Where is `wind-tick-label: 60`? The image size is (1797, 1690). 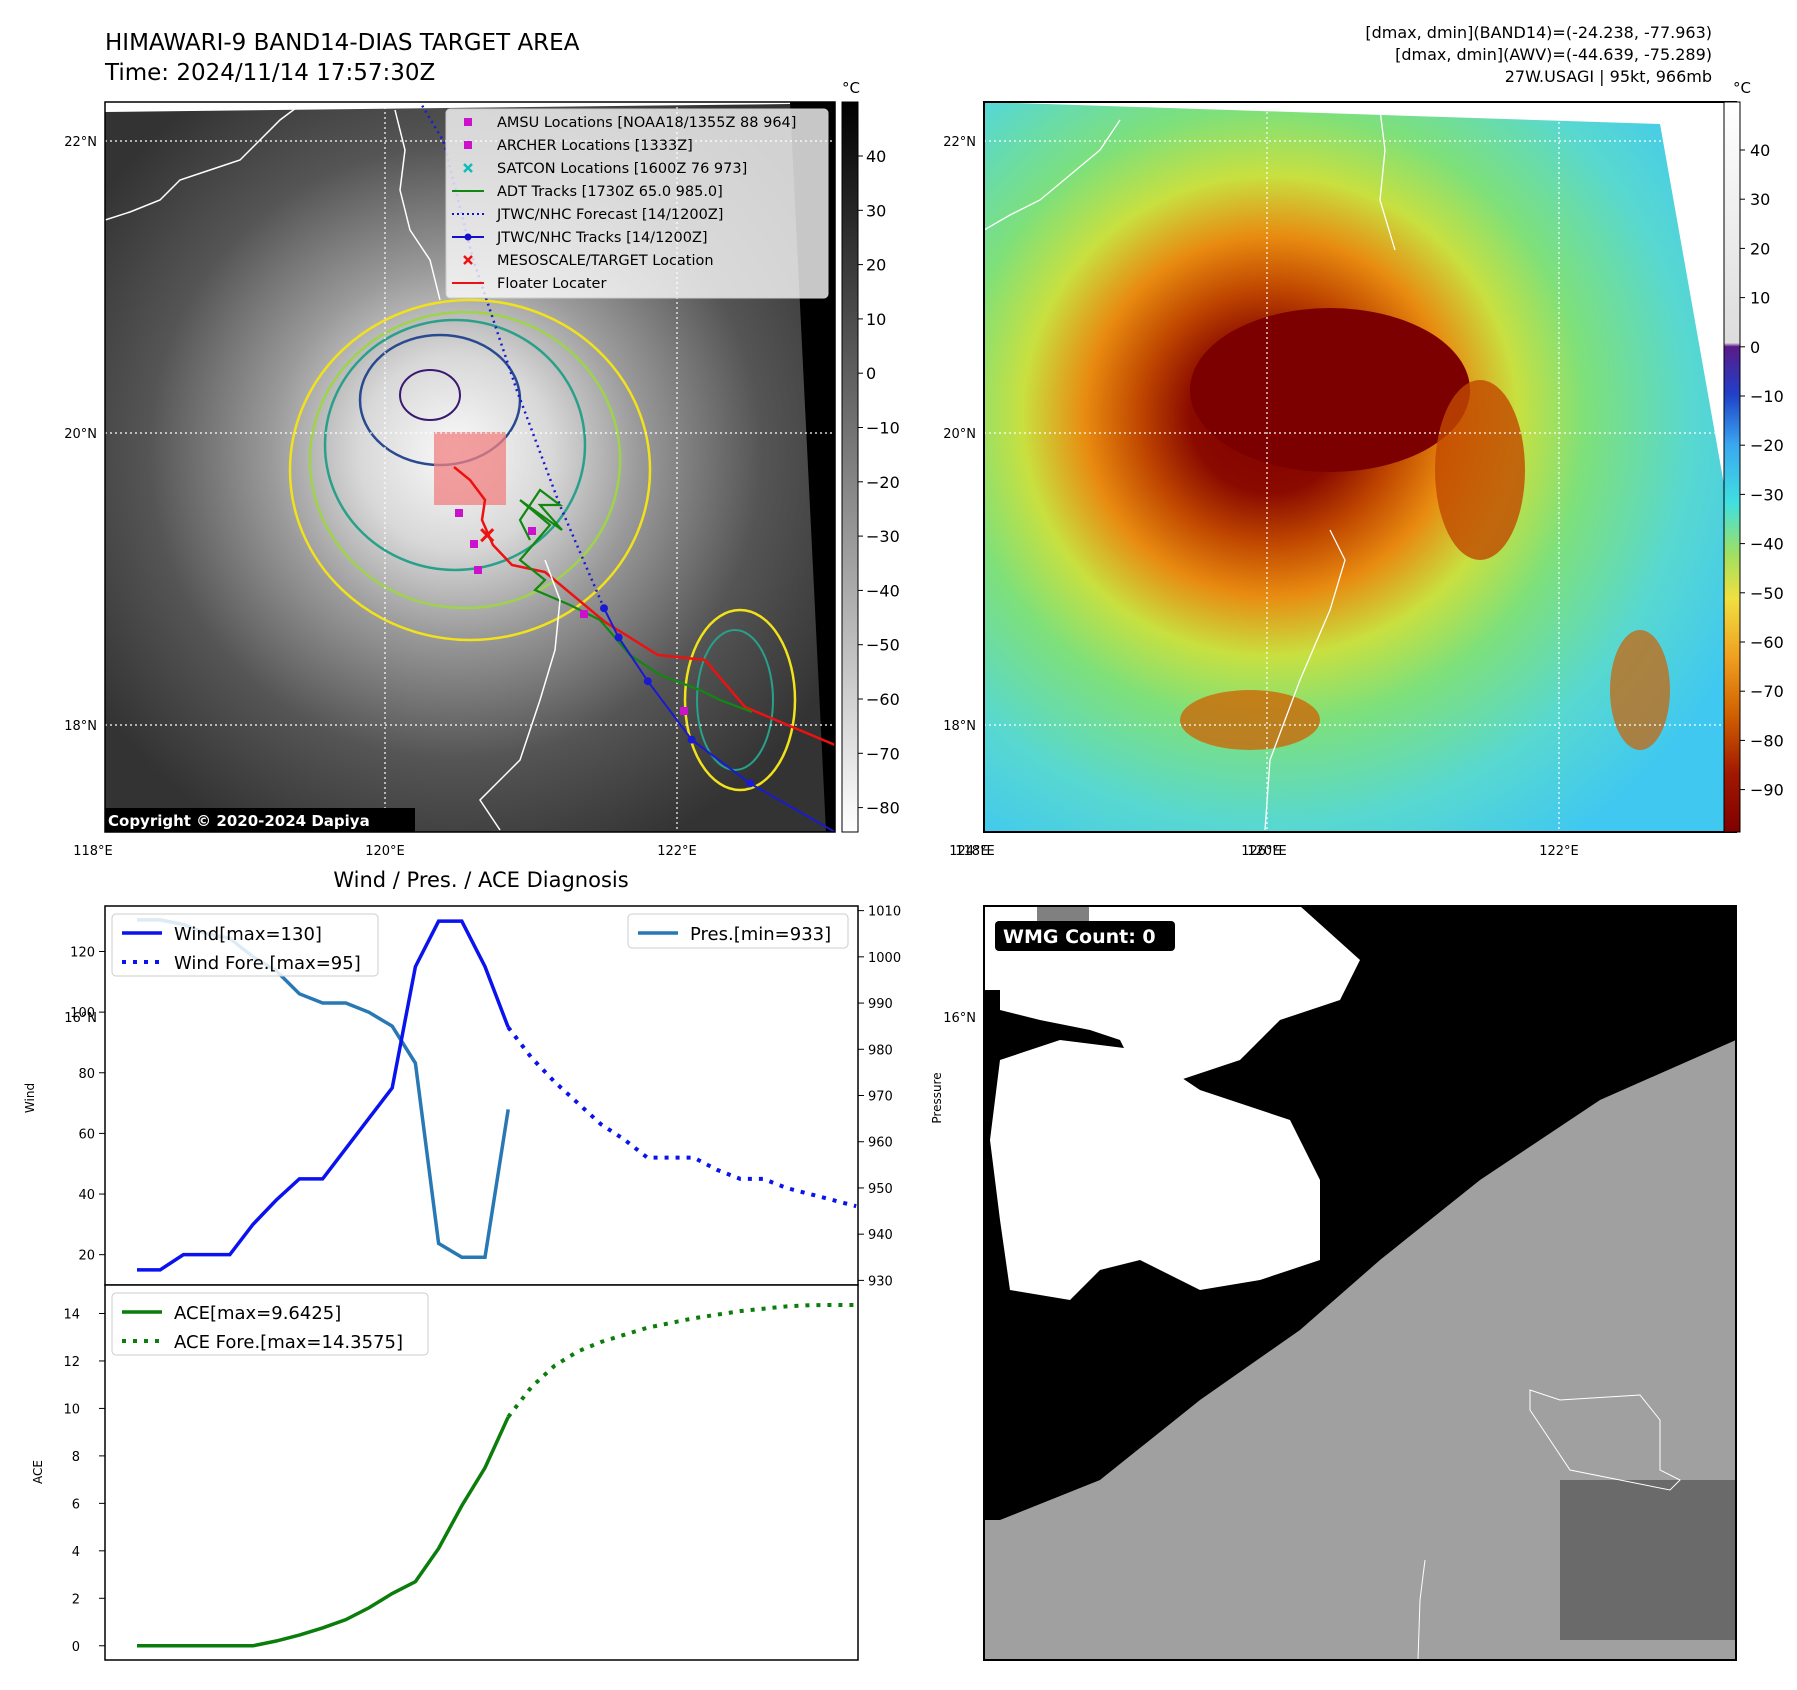 wind-tick-label: 60 is located at coordinates (86, 1134).